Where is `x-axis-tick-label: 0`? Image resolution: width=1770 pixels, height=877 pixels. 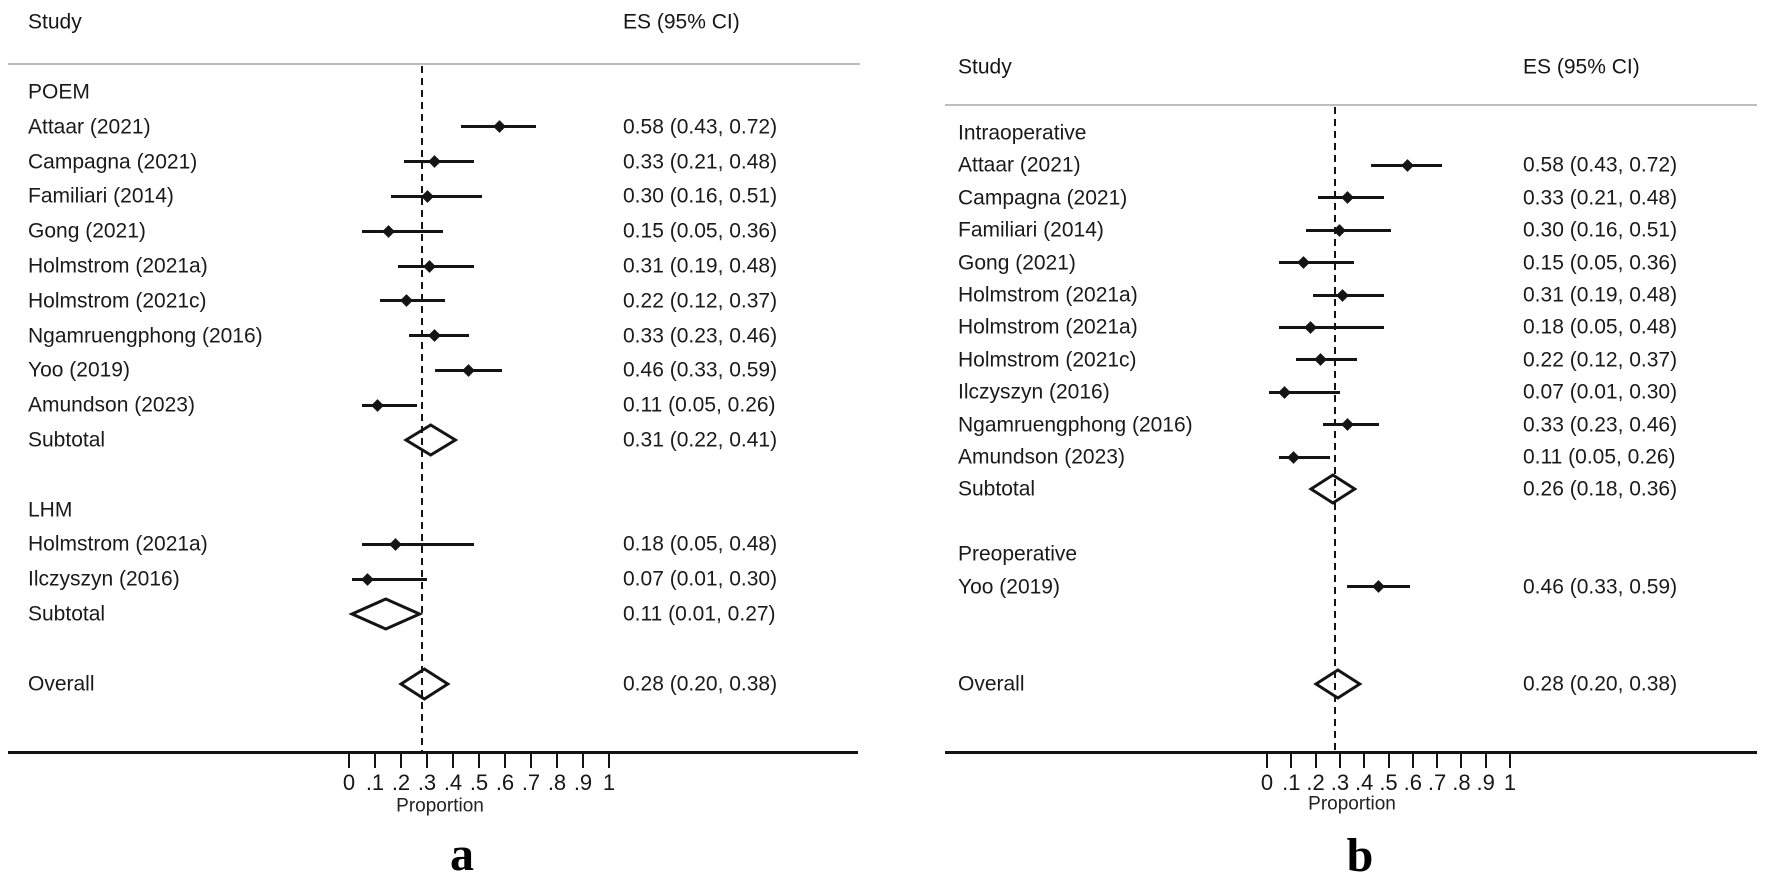 x-axis-tick-label: 0 is located at coordinates (1267, 782).